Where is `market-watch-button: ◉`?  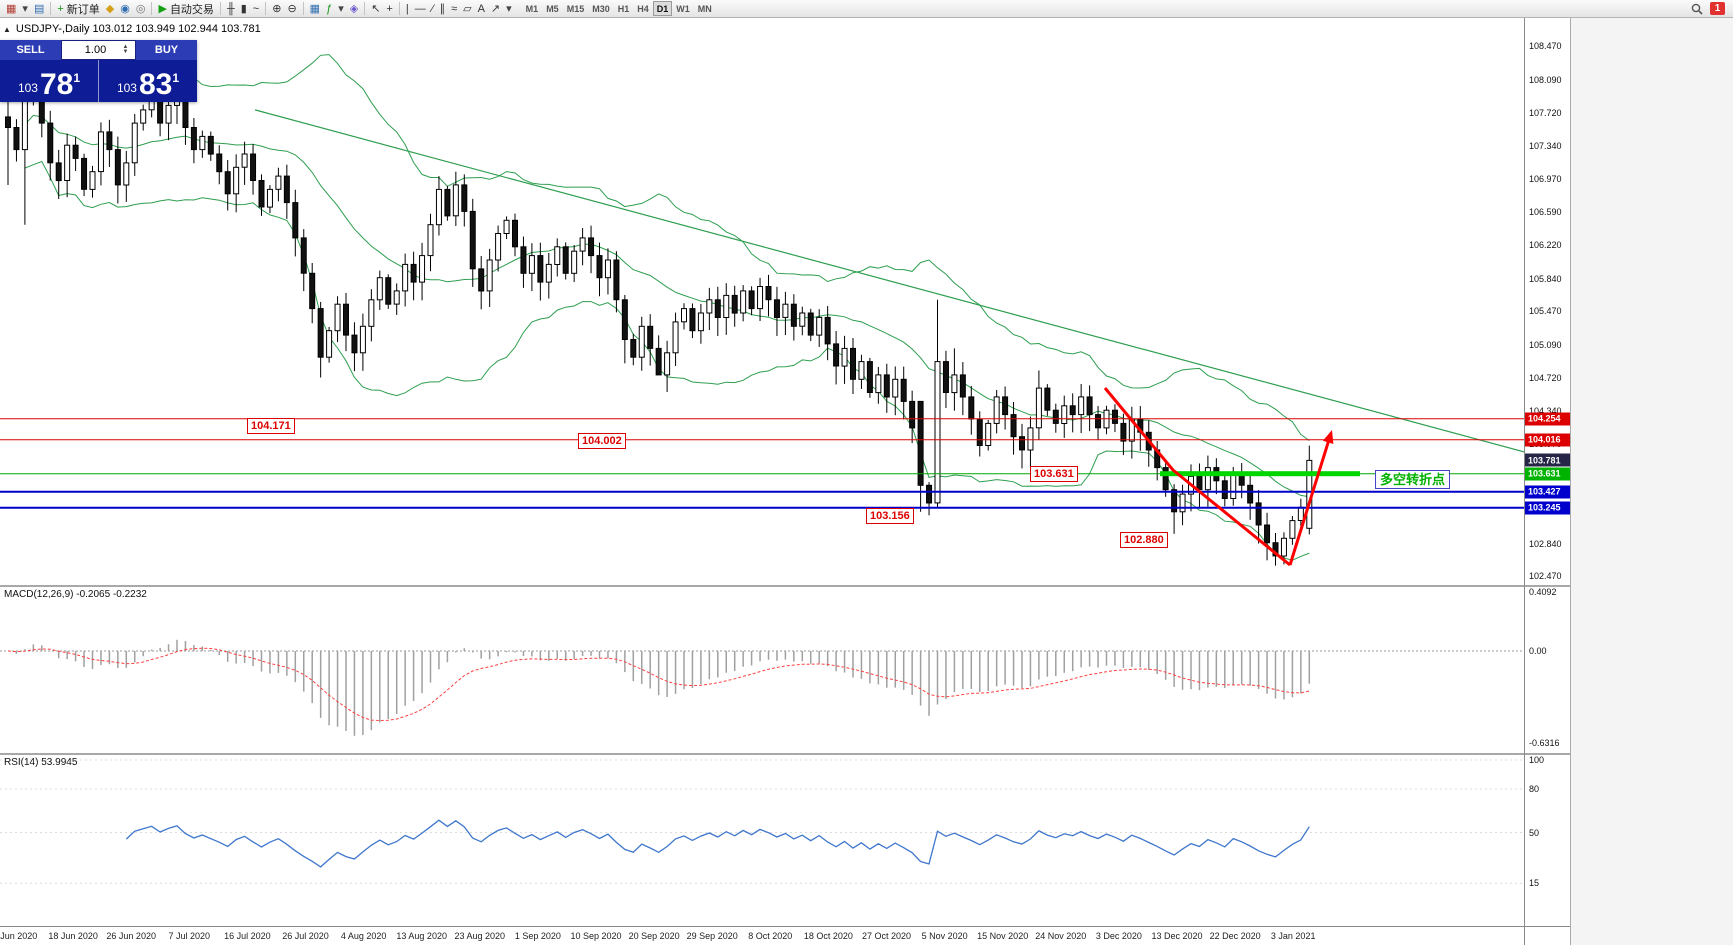 market-watch-button: ◉ is located at coordinates (125, 9).